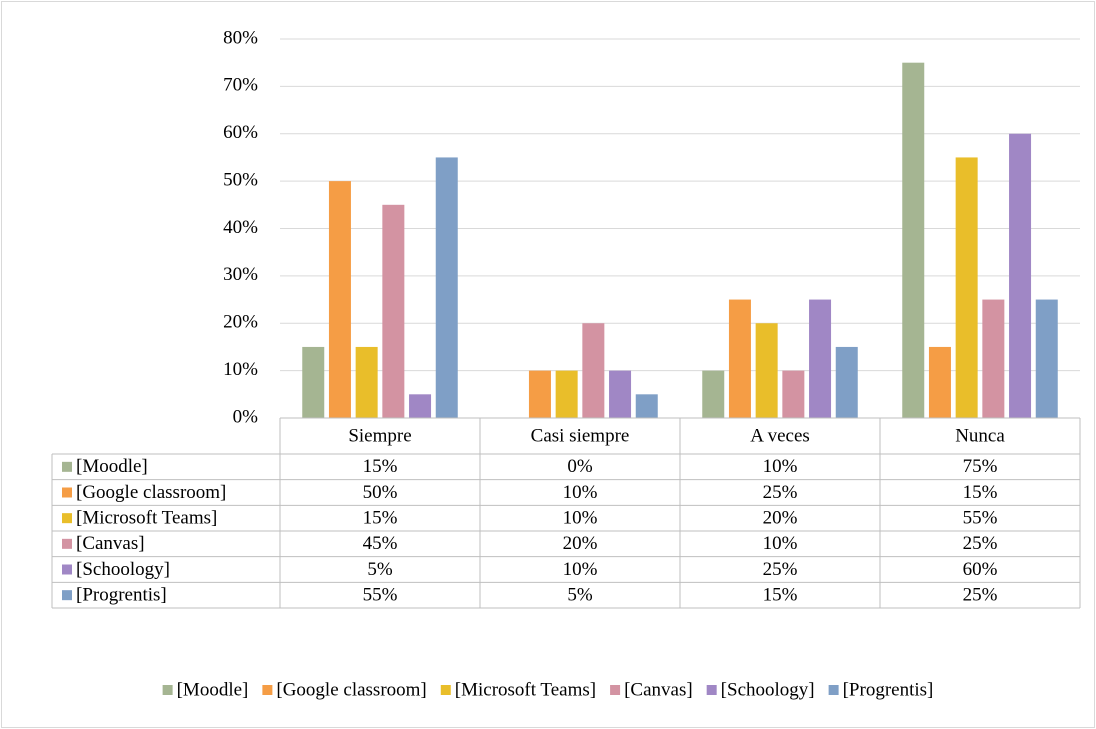 This screenshot has width=1096, height=729. What do you see at coordinates (380, 492) in the screenshot?
I see `table-cell: 50%` at bounding box center [380, 492].